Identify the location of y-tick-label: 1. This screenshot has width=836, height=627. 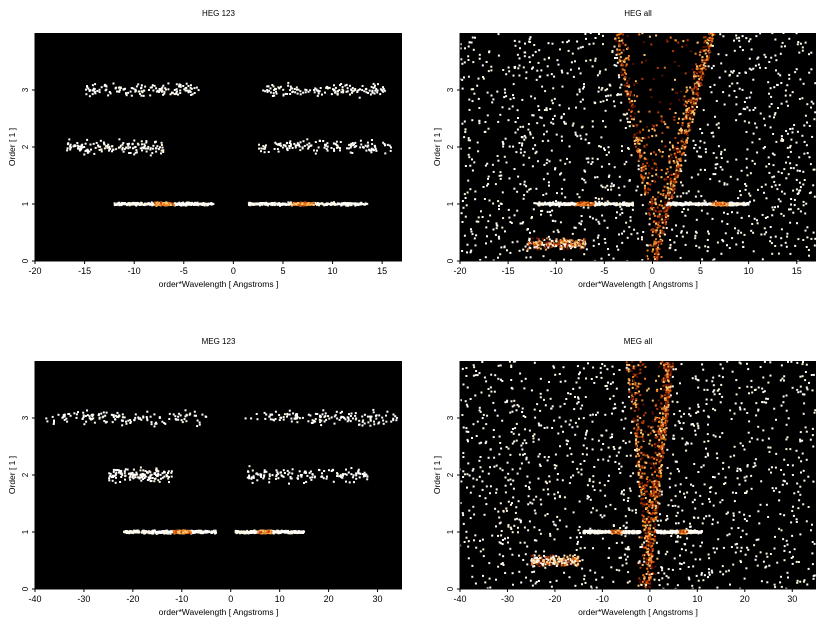
(25, 203).